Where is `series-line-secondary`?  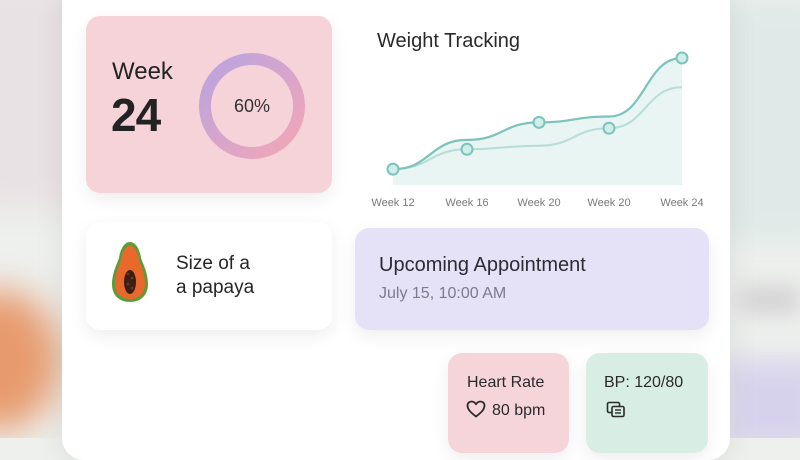
series-line-secondary is located at coordinates (537, 128).